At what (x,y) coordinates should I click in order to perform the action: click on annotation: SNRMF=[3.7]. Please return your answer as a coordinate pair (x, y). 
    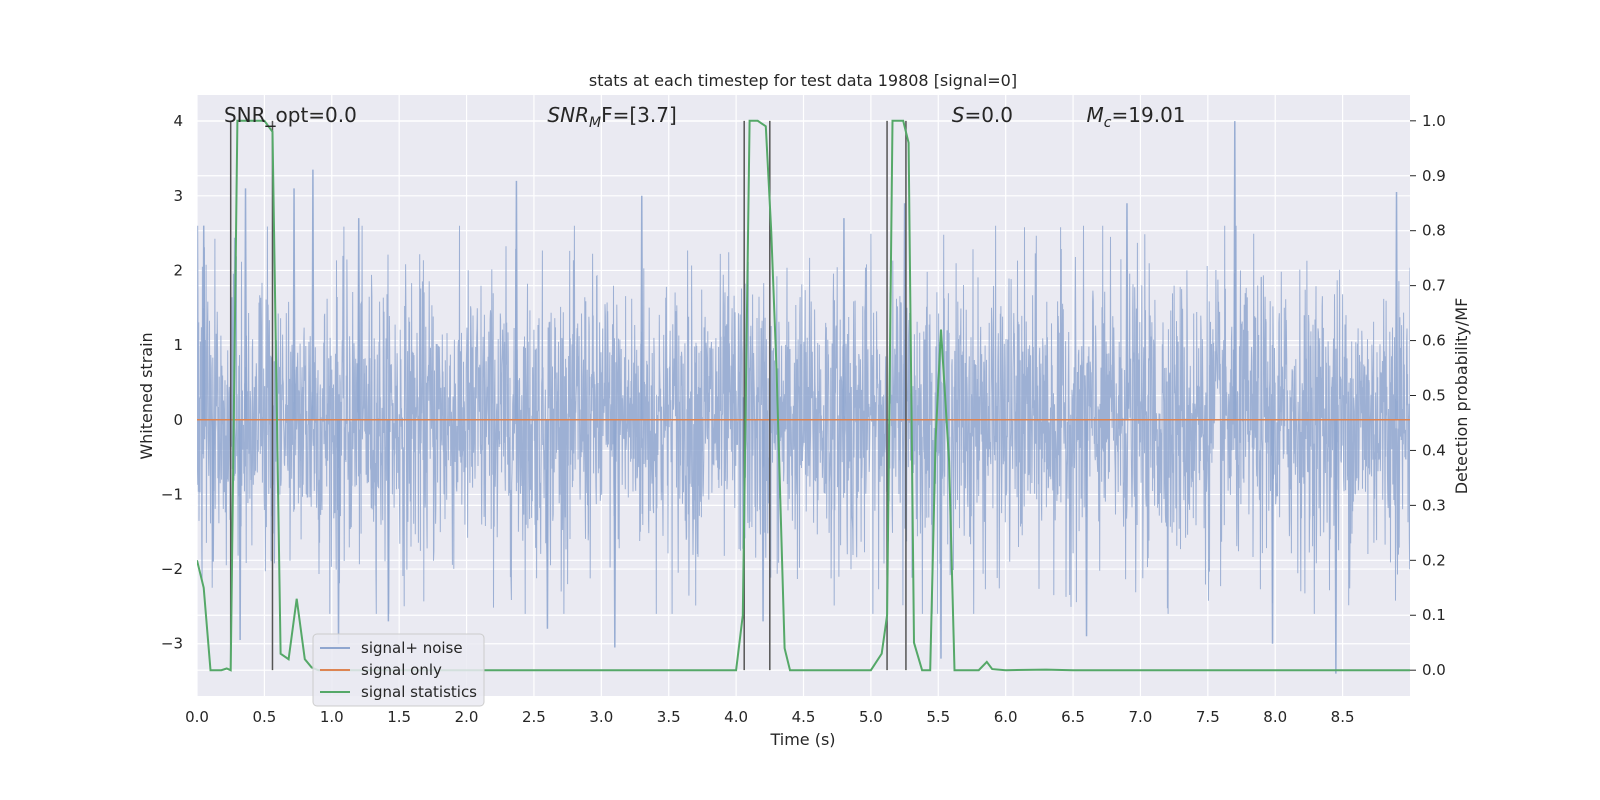
    Looking at the image, I should click on (611, 117).